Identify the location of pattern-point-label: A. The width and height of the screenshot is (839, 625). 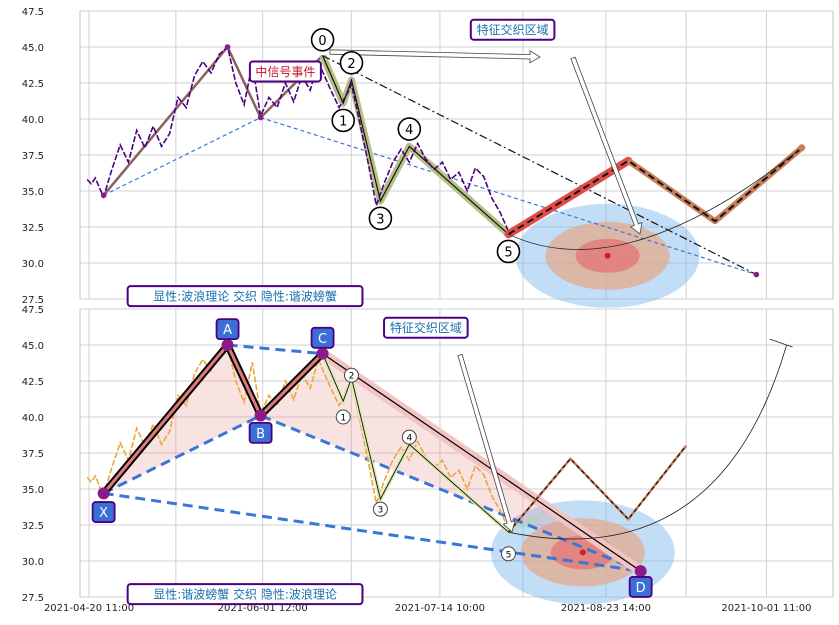
(227, 330).